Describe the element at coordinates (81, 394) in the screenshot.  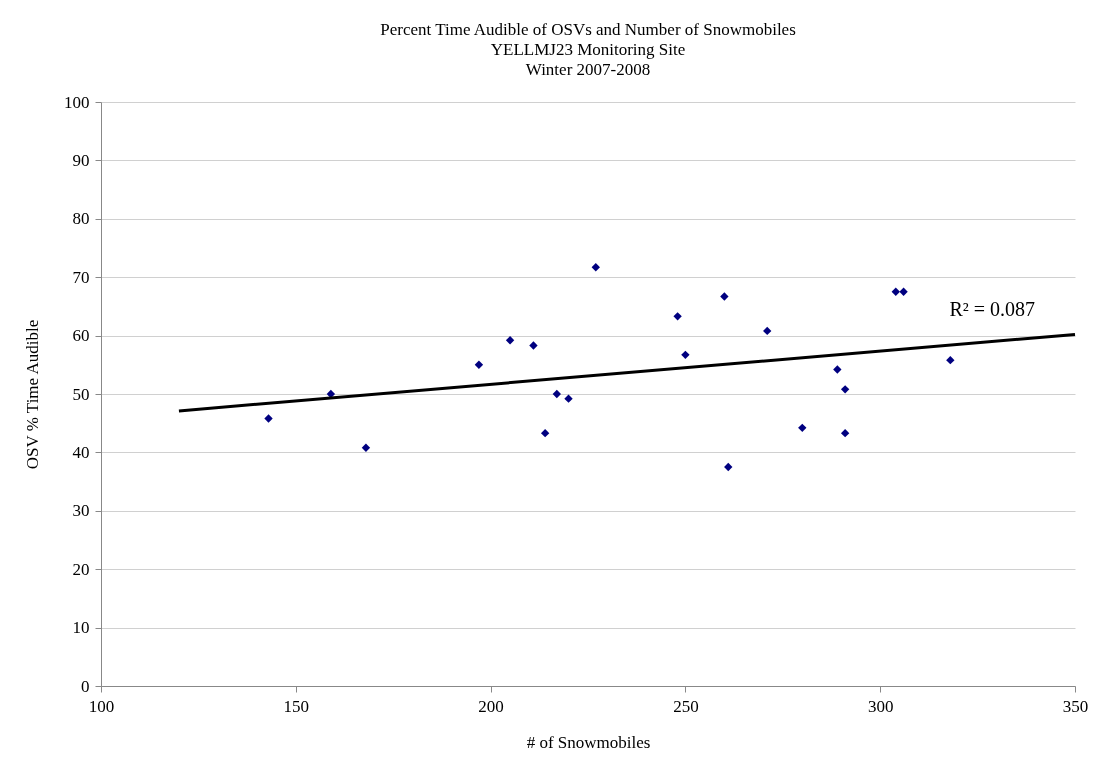
I see `y-tick-label: 50` at that location.